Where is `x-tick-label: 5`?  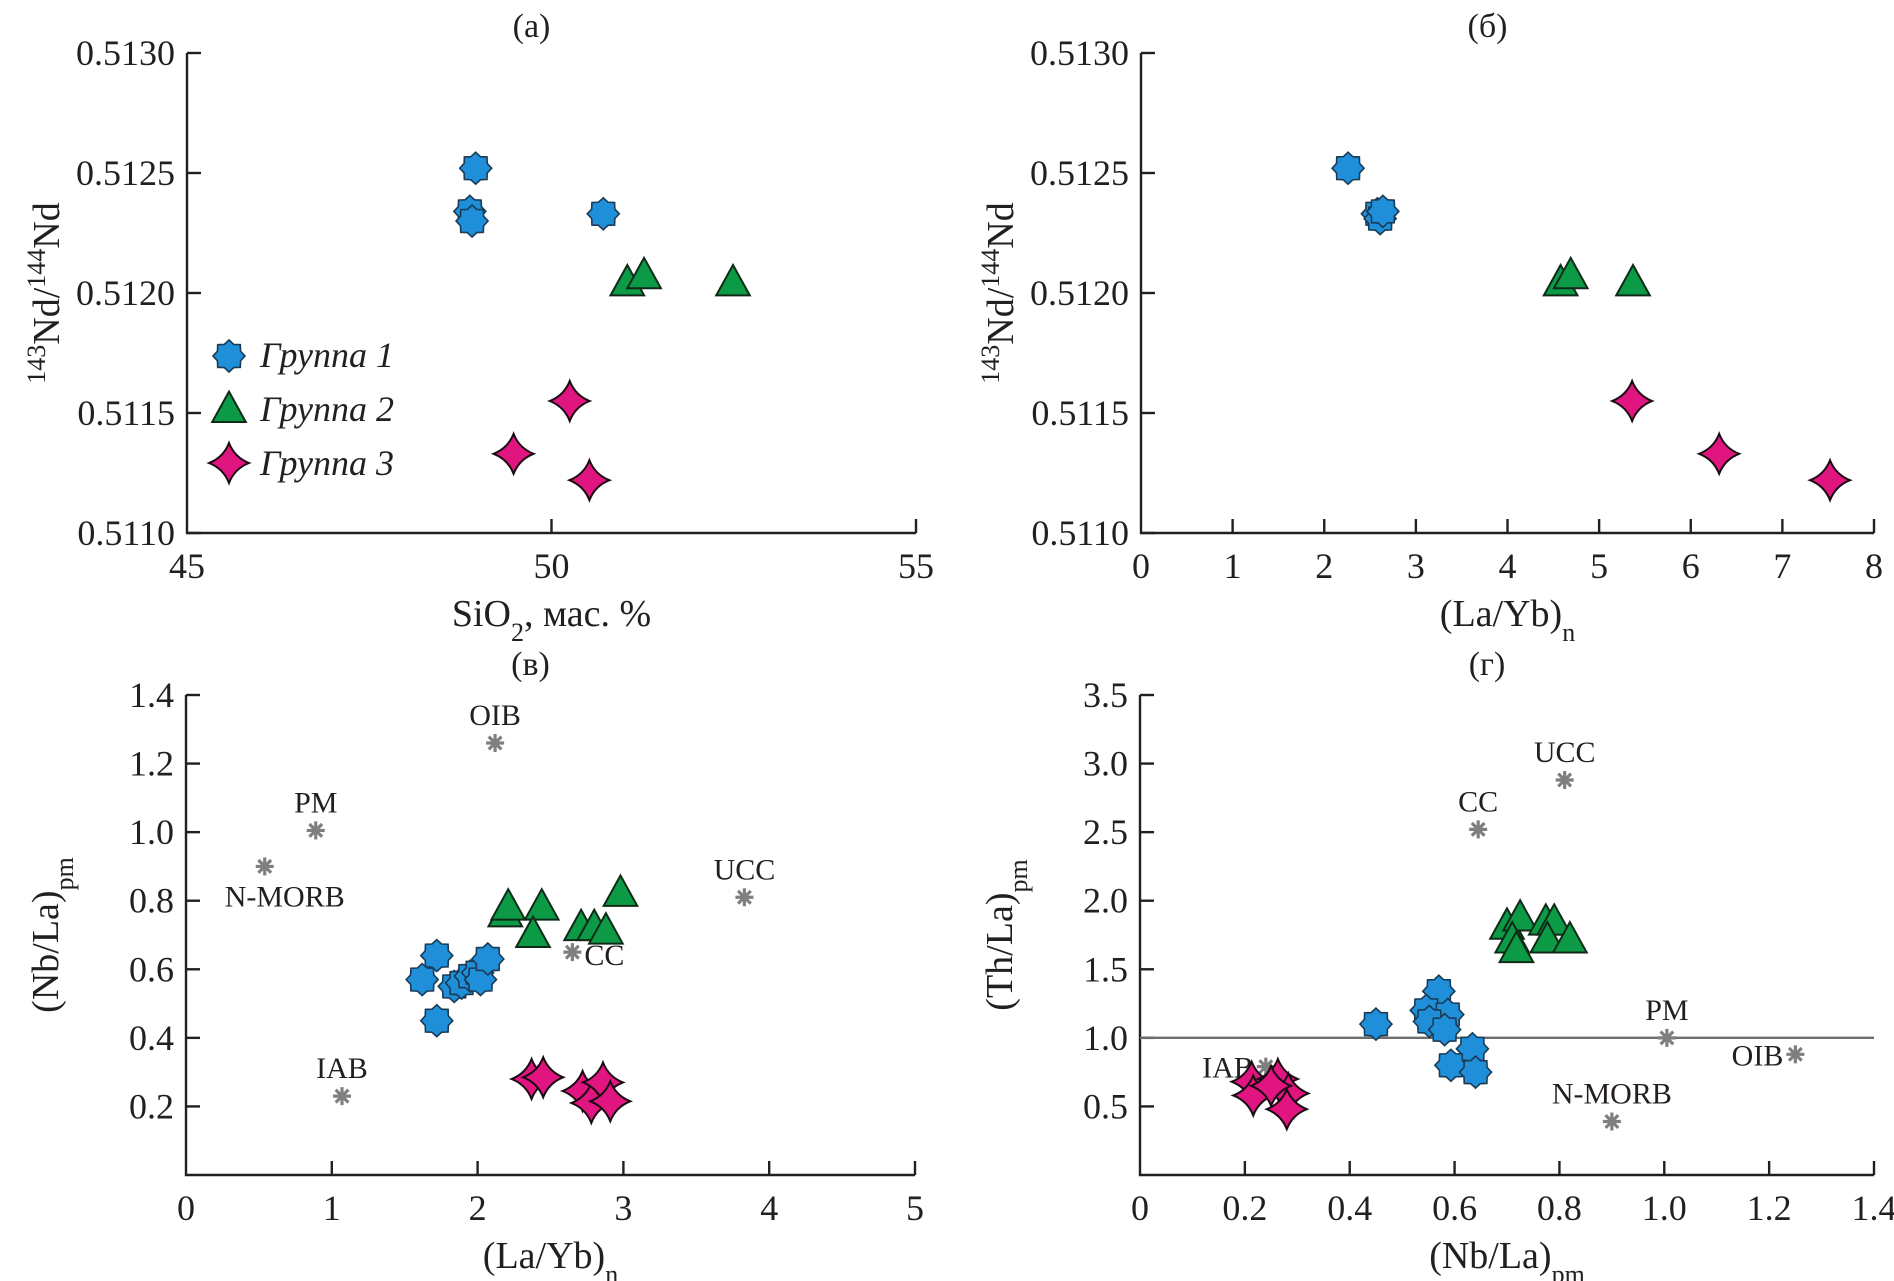 x-tick-label: 5 is located at coordinates (915, 1208).